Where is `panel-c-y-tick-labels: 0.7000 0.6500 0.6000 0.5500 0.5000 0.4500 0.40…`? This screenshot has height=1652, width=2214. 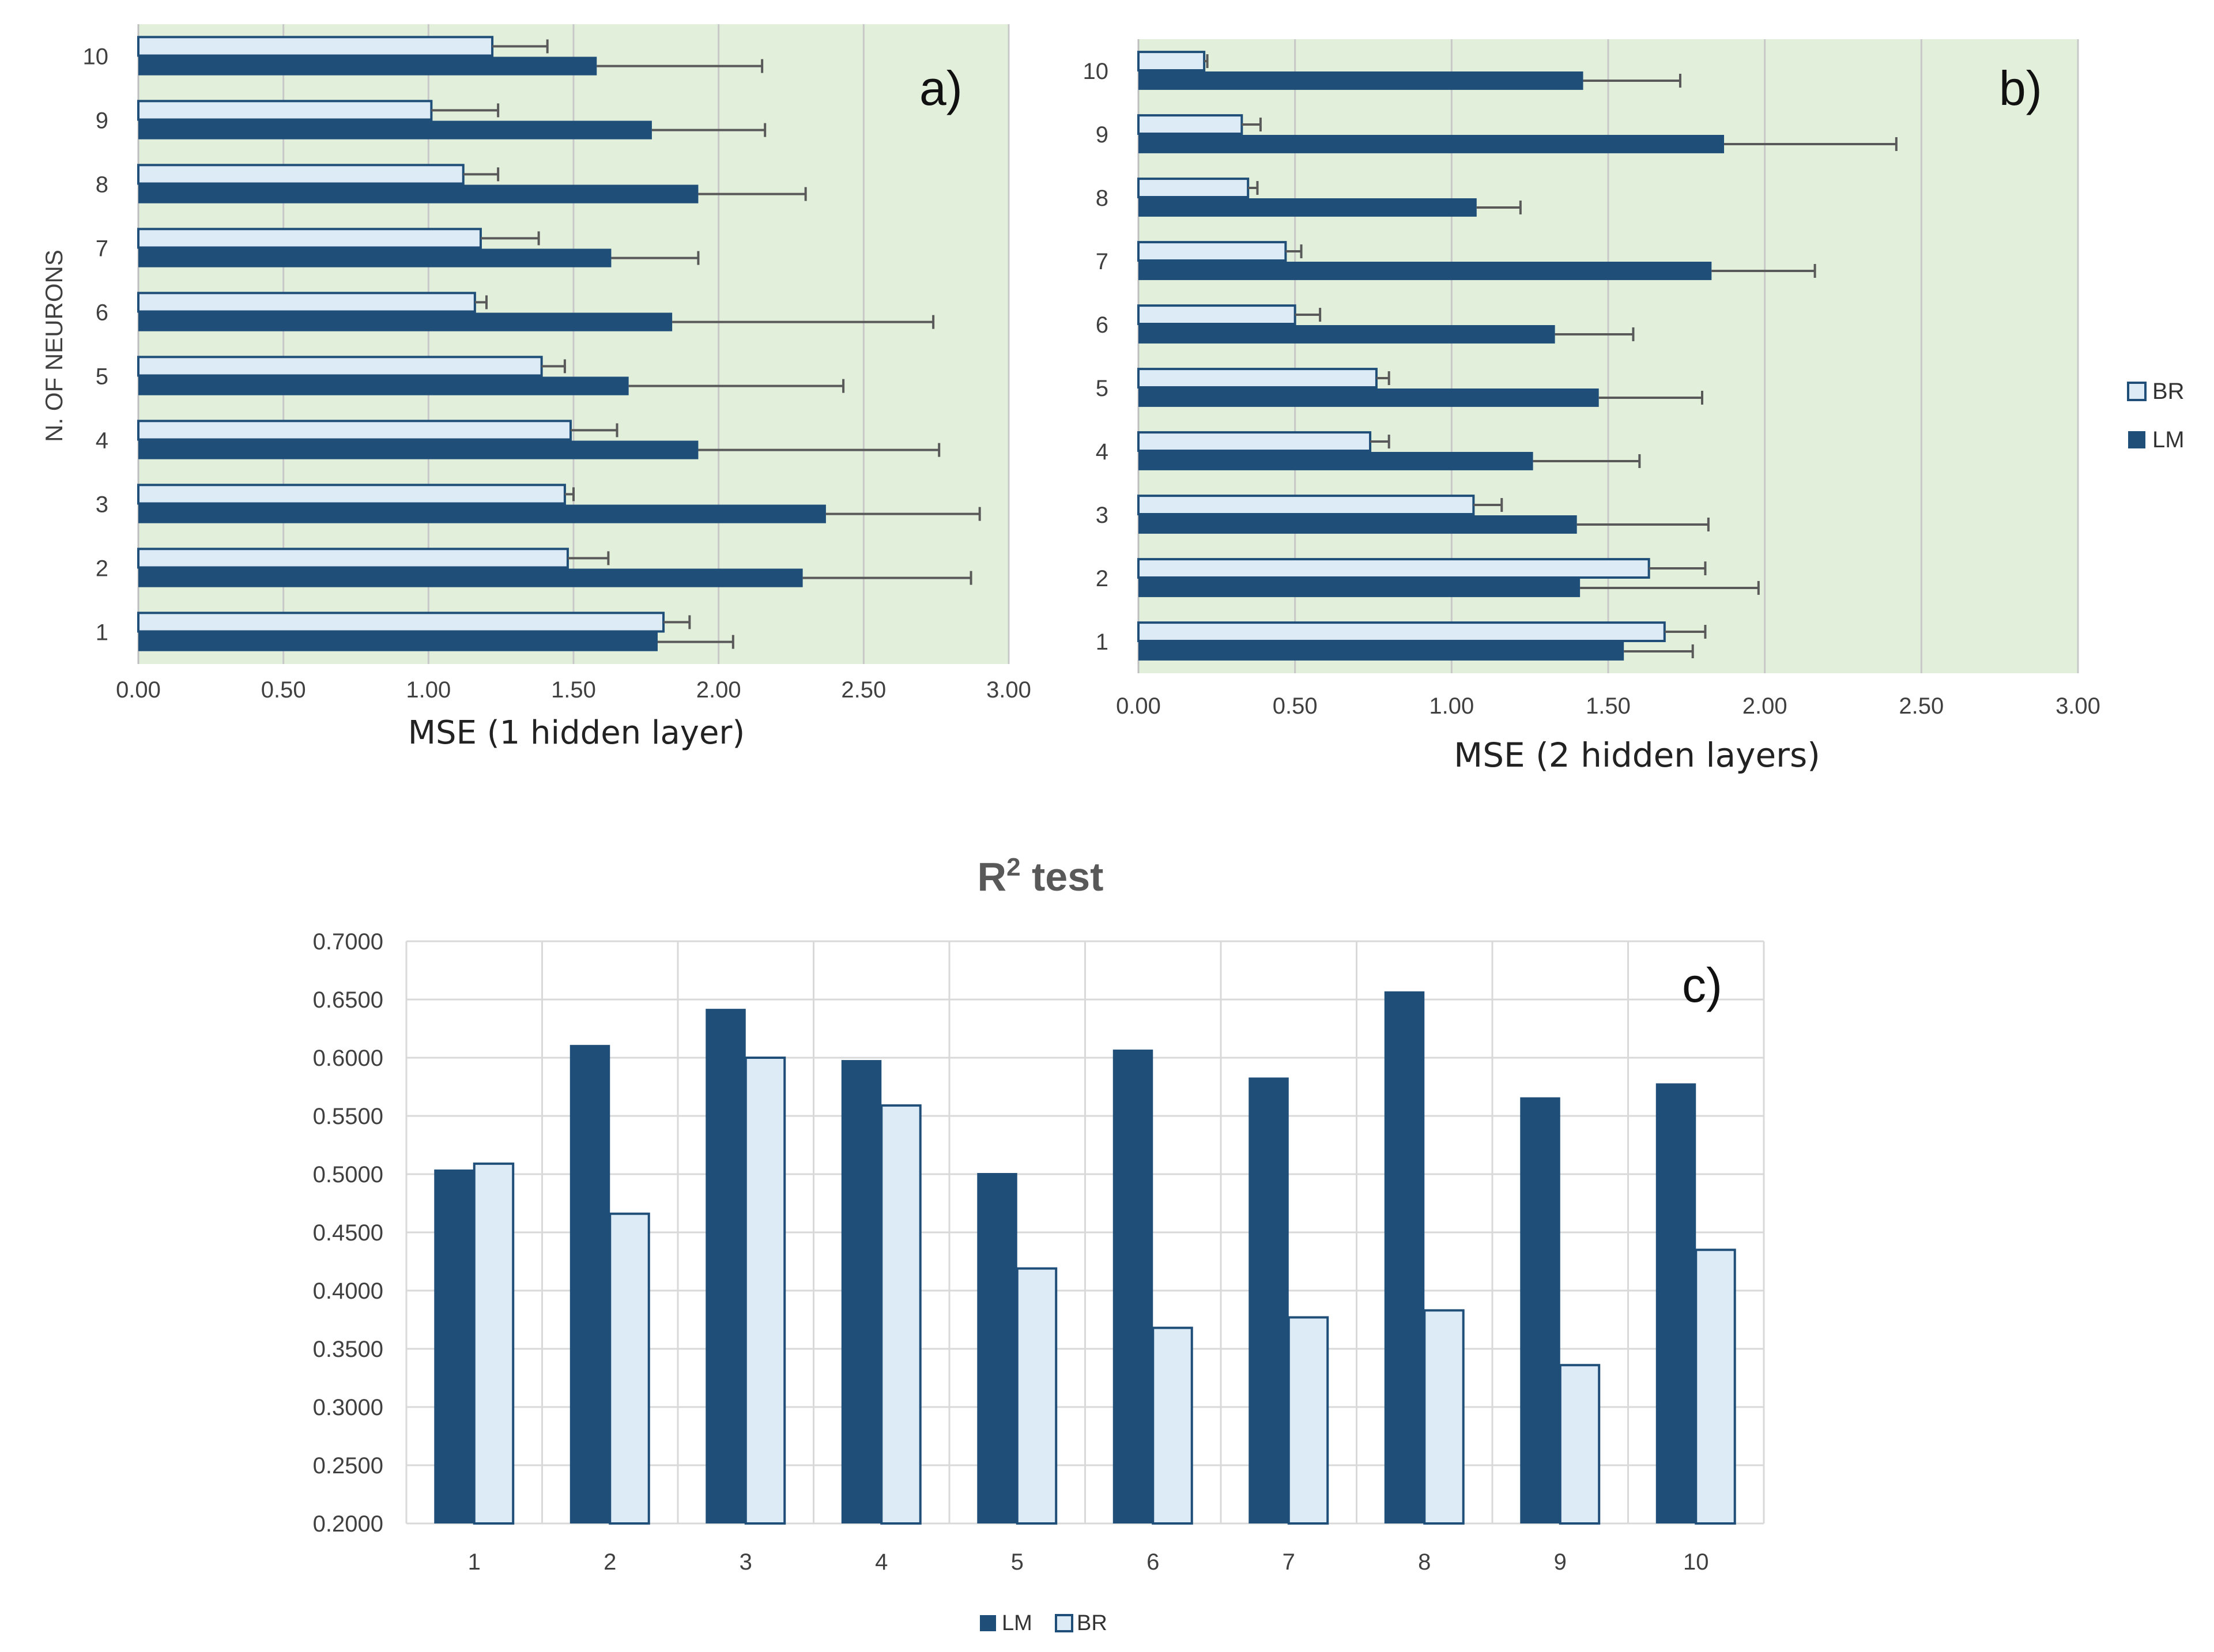 panel-c-y-tick-labels: 0.7000 0.6500 0.6000 0.5500 0.5000 0.4500 0.40… is located at coordinates (348, 1233).